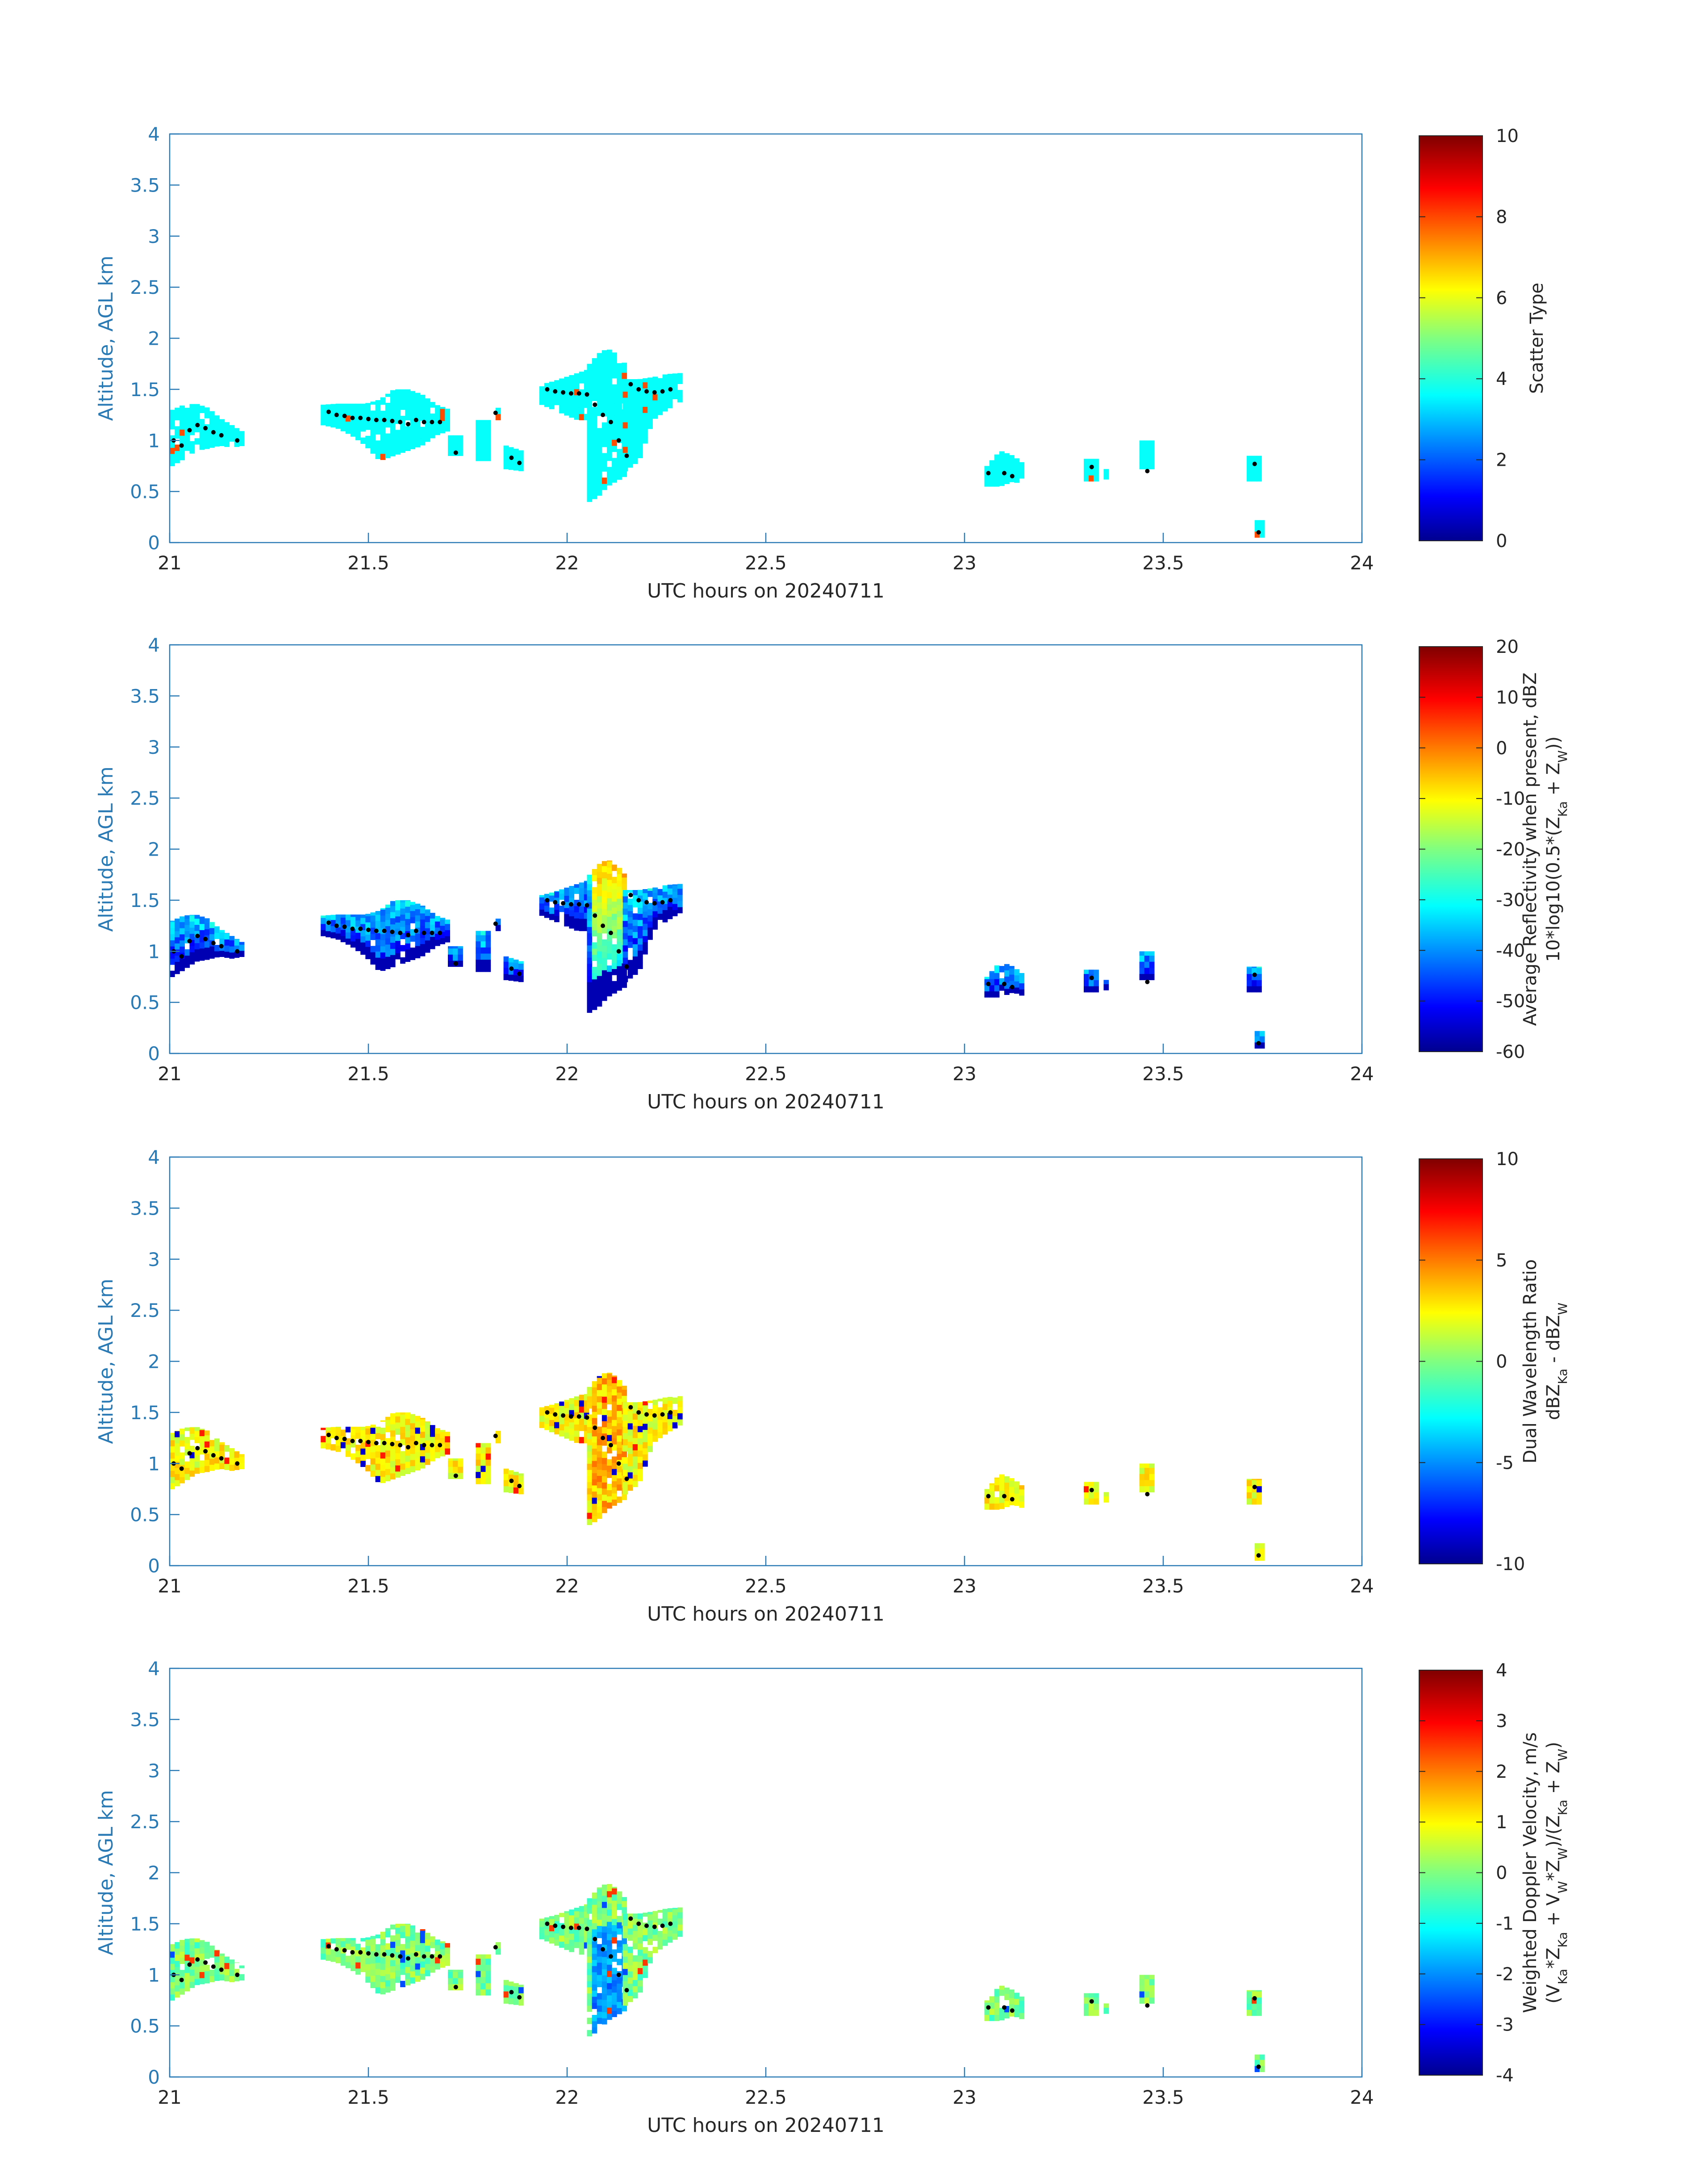 The height and width of the screenshot is (2177, 1708). I want to click on x-tick-label: 21.5, so click(368, 2097).